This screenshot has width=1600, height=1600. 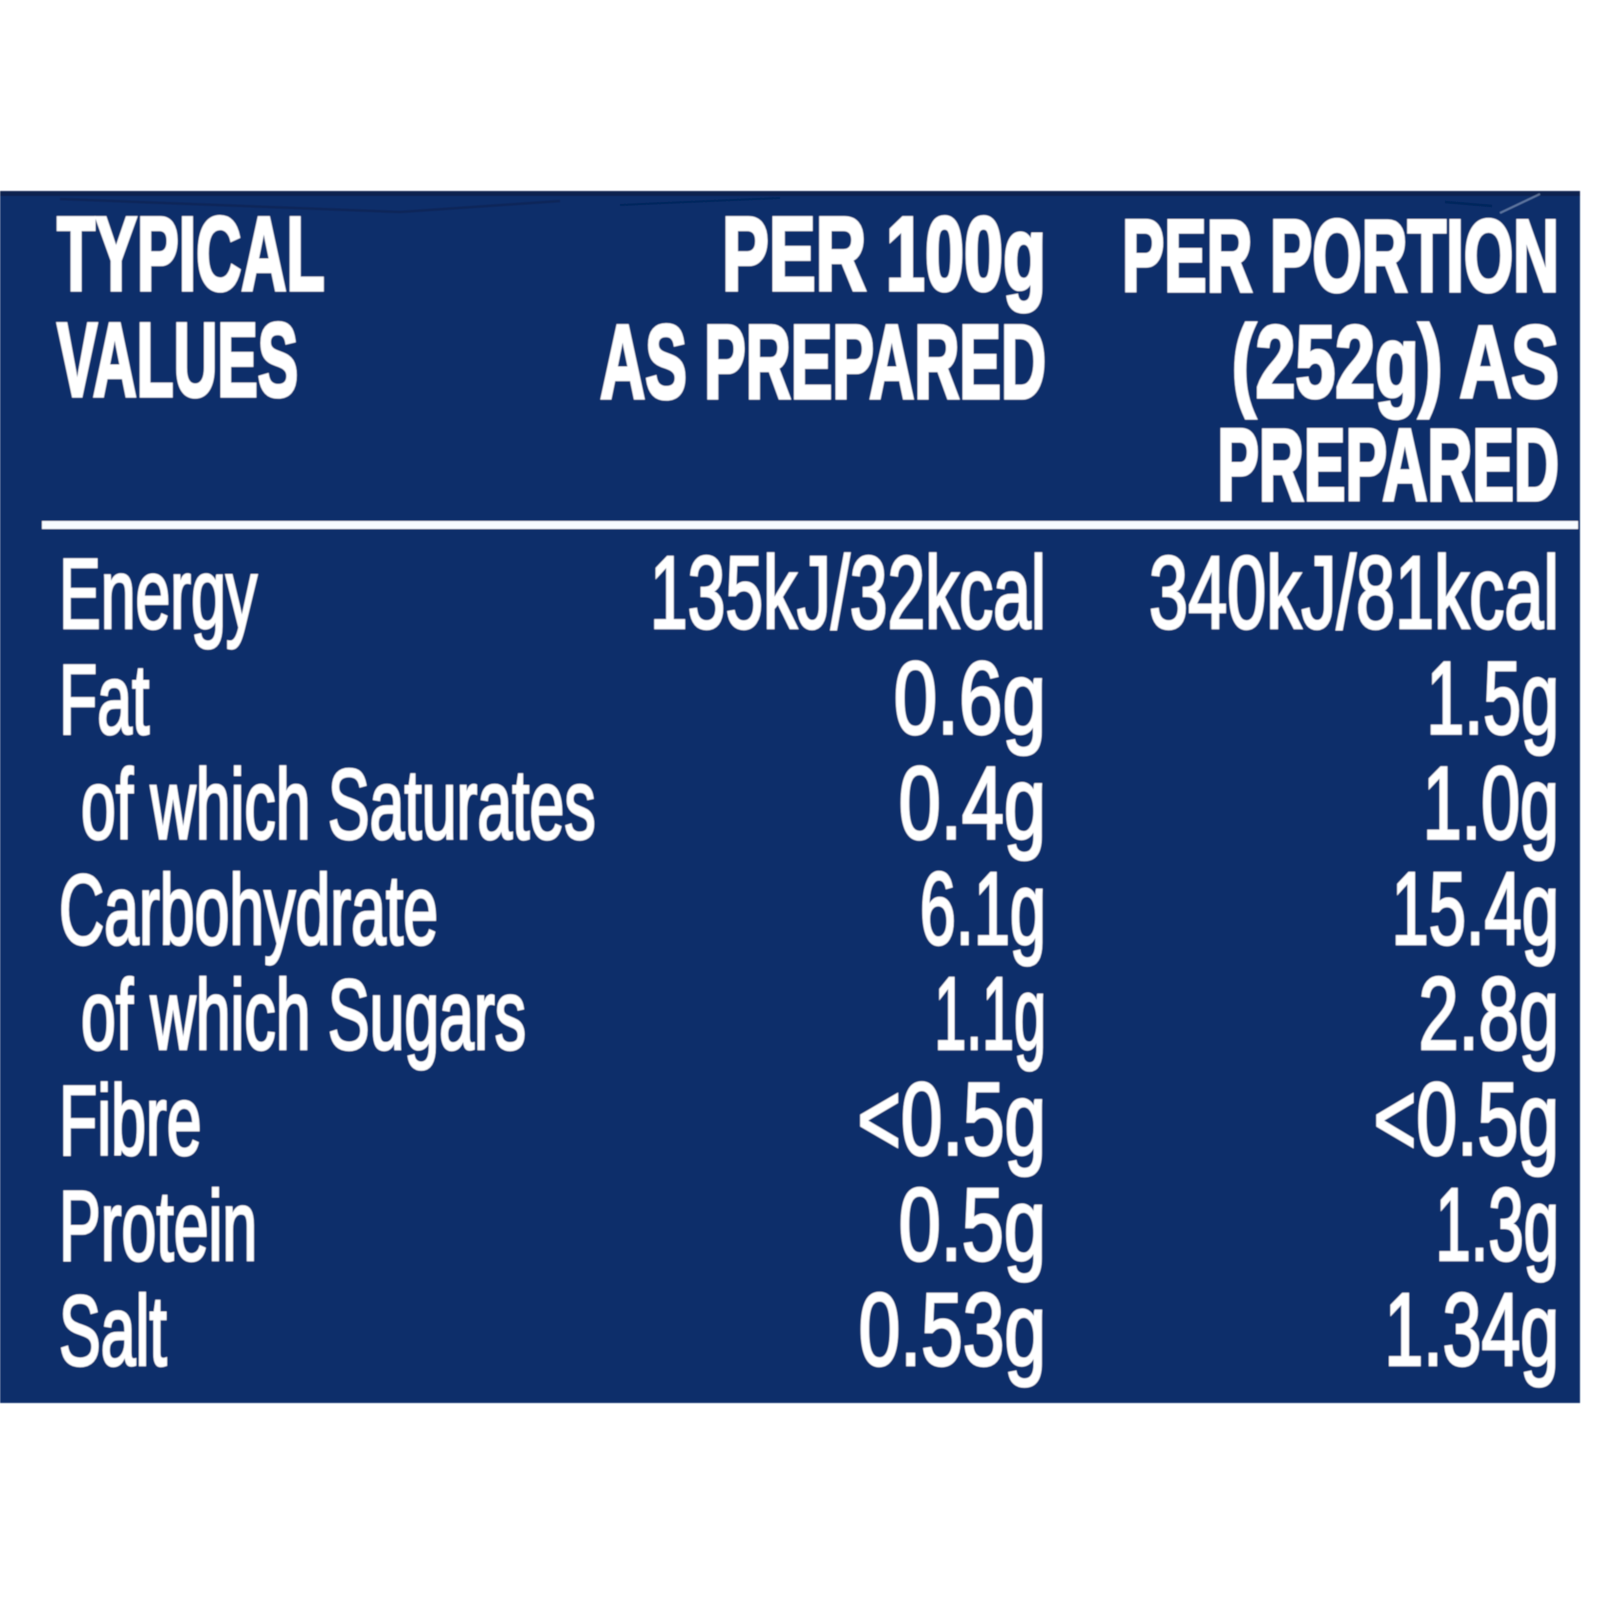 I want to click on svg-text: AS PREPARED, so click(x=823, y=362).